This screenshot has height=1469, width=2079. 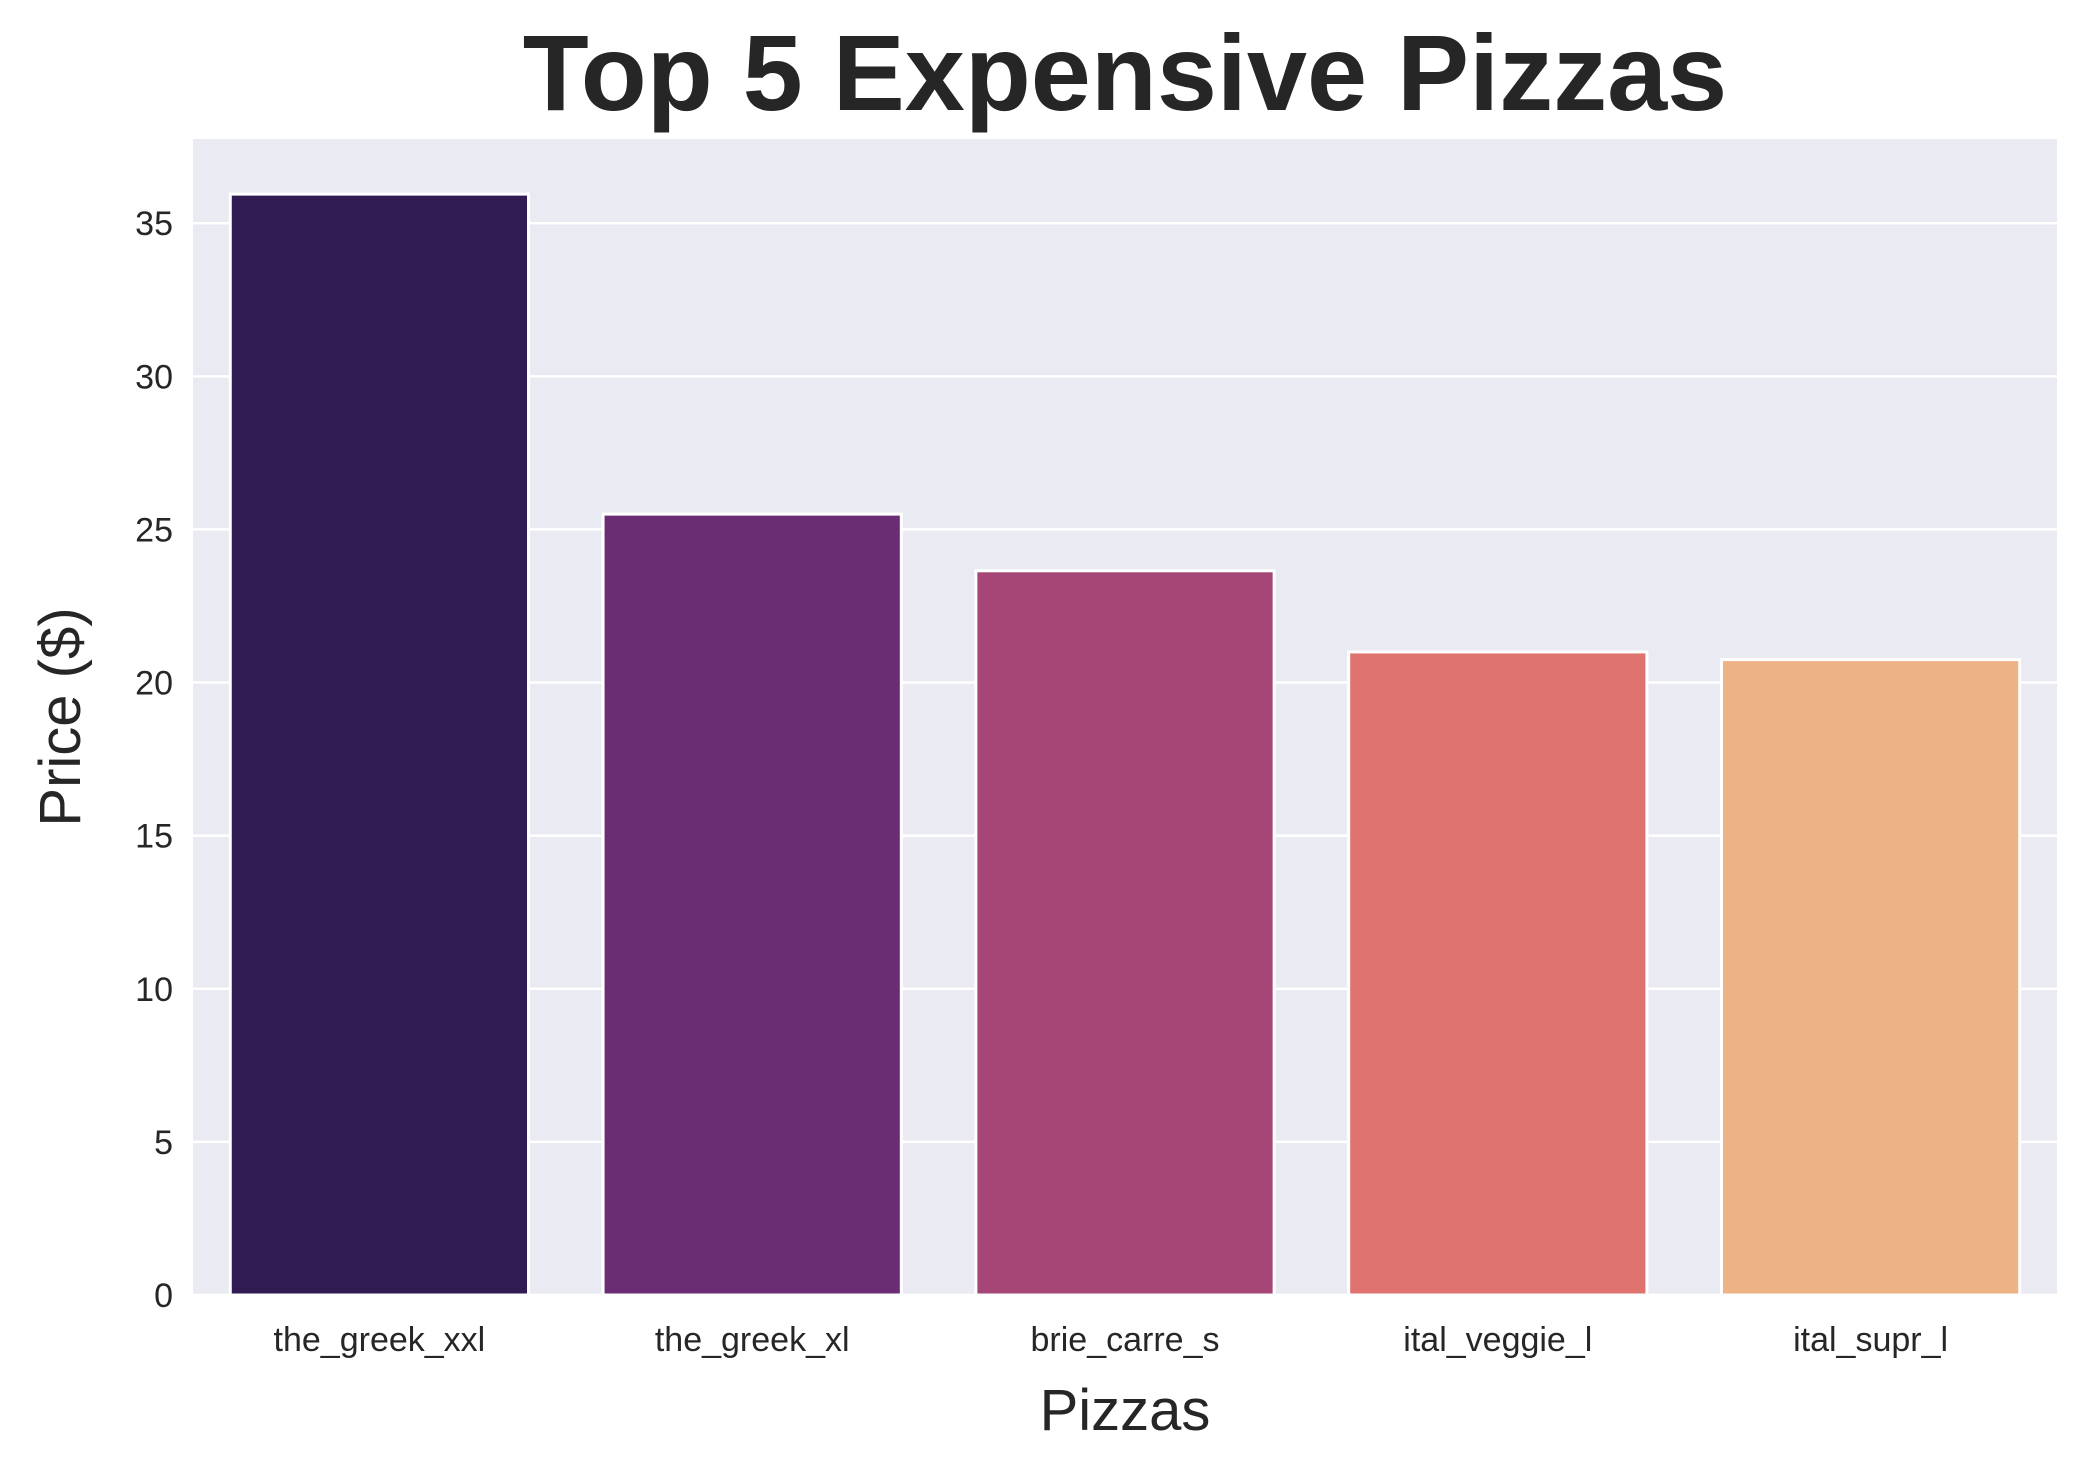 What do you see at coordinates (1497, 1340) in the screenshot?
I see `x-tick-label: ital_veggie_l` at bounding box center [1497, 1340].